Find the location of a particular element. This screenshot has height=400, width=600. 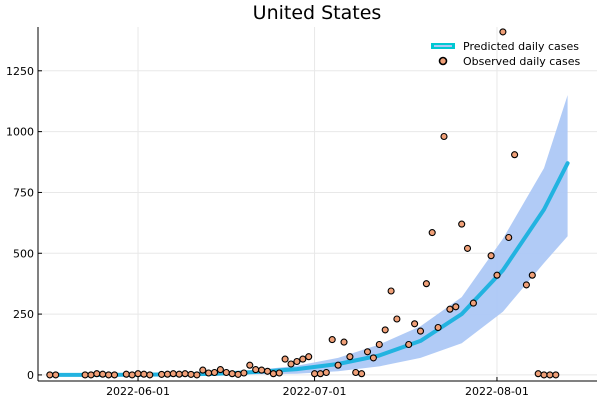

y-tick-label: 500 is located at coordinates (23, 253).